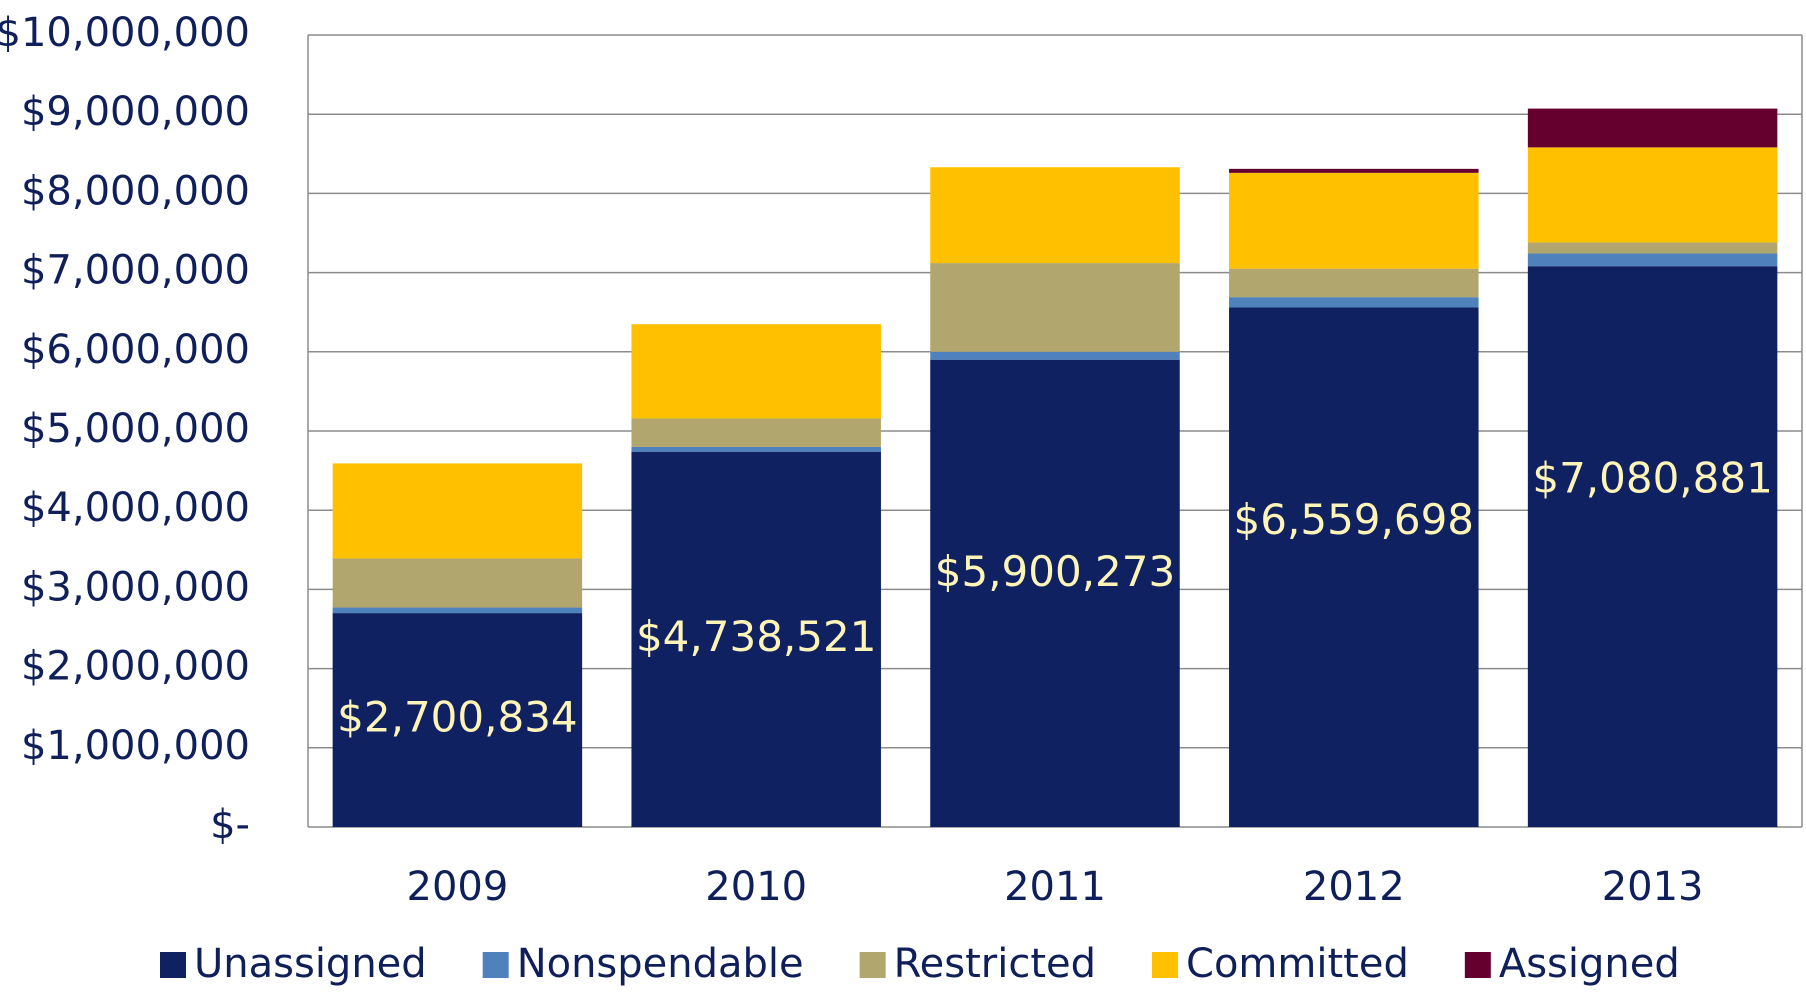 The image size is (1806, 995). Describe the element at coordinates (135, 271) in the screenshot. I see `y-tick-label: $7,000,000` at that location.